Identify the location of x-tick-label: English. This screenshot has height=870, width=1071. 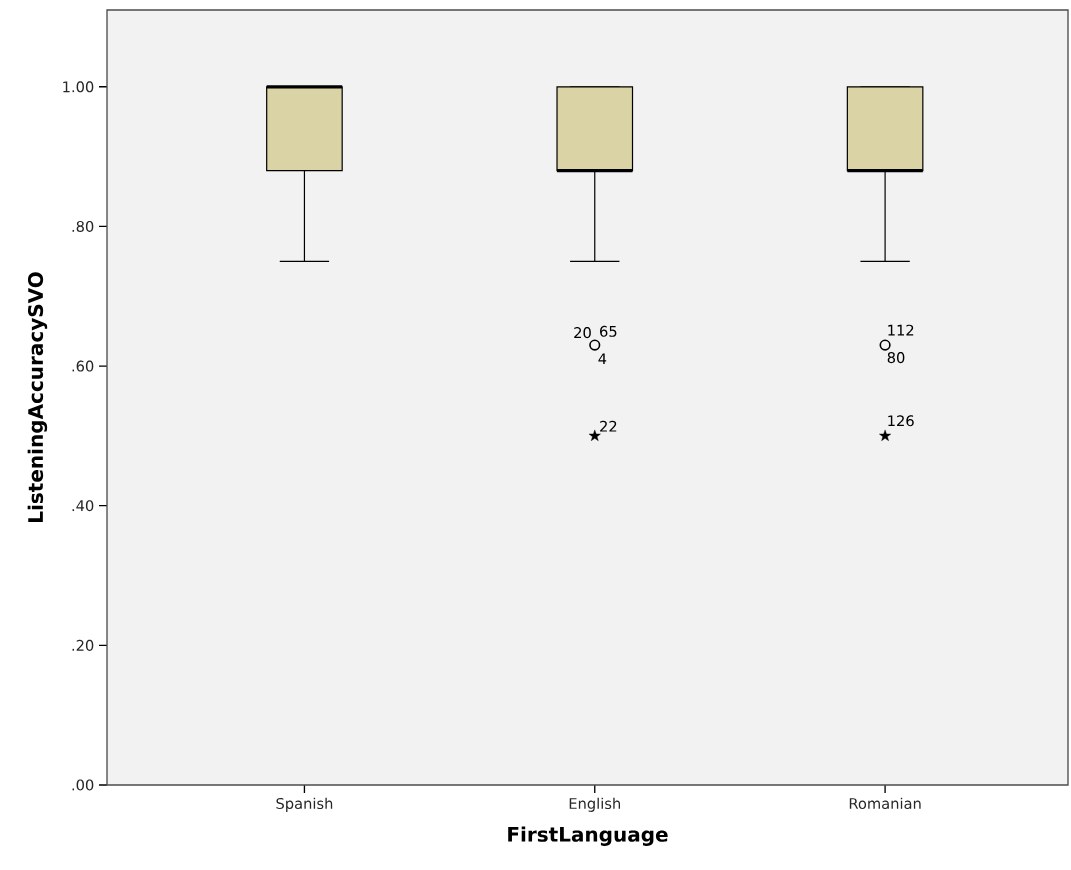
(595, 804).